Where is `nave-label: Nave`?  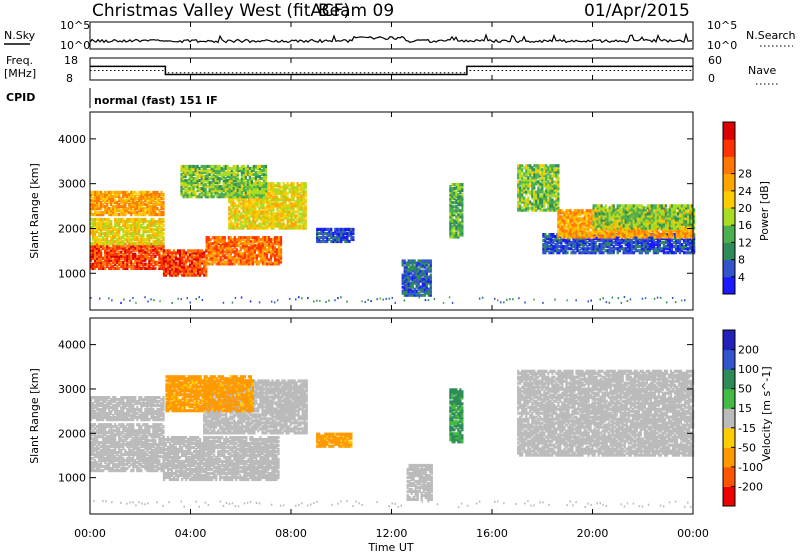 nave-label: Nave is located at coordinates (762, 70).